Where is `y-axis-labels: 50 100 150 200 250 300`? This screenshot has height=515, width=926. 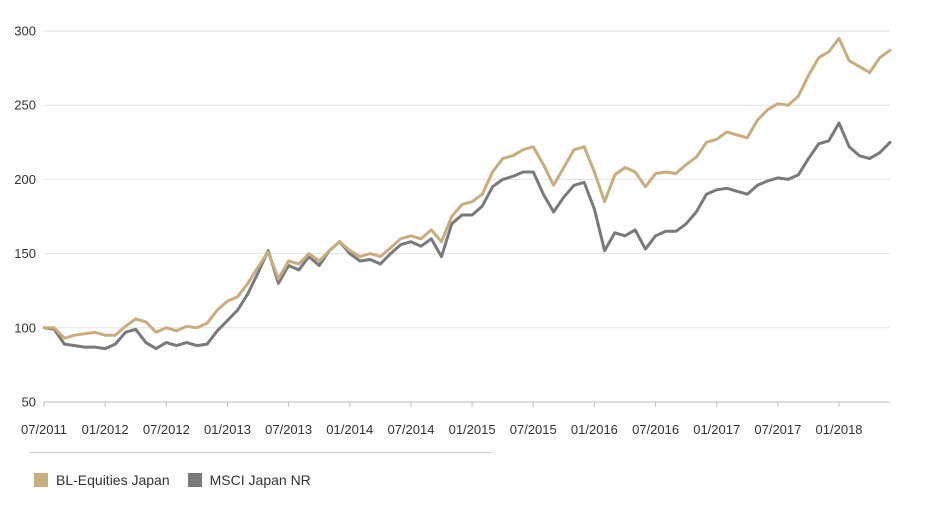 y-axis-labels: 50 100 150 200 250 300 is located at coordinates (25, 217).